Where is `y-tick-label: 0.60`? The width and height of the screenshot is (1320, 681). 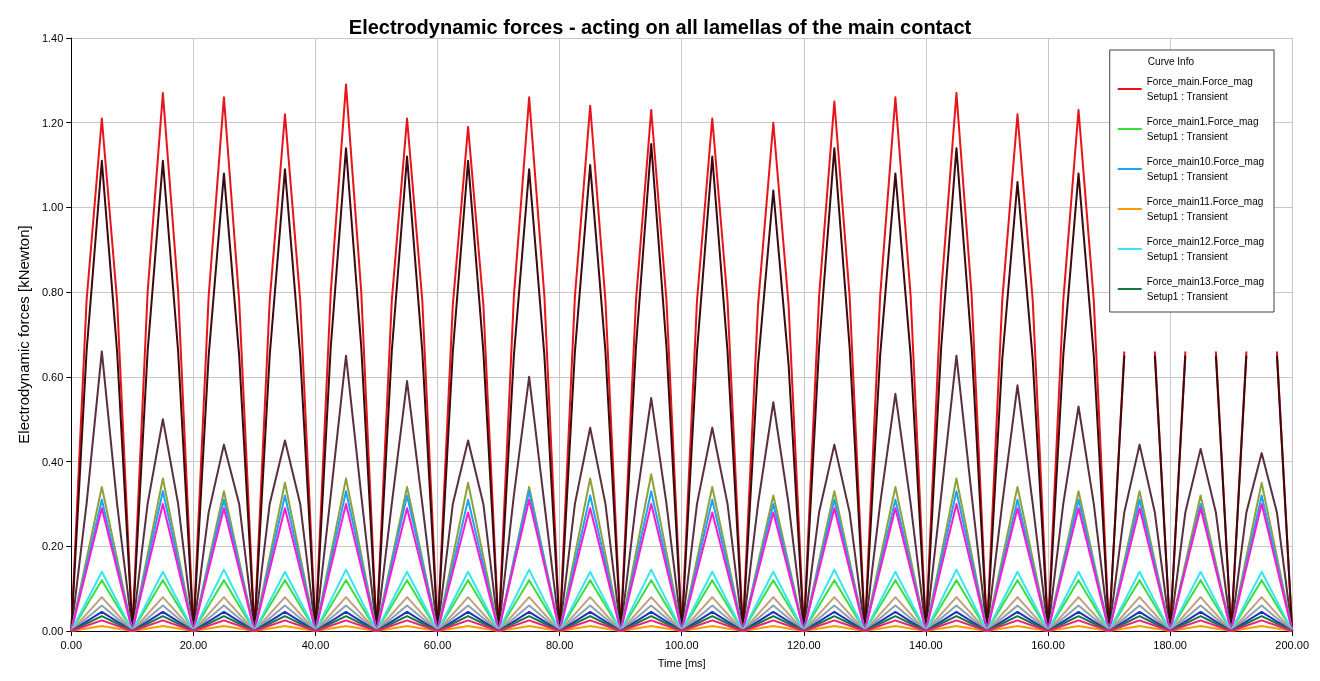
y-tick-label: 0.60 is located at coordinates (52, 376).